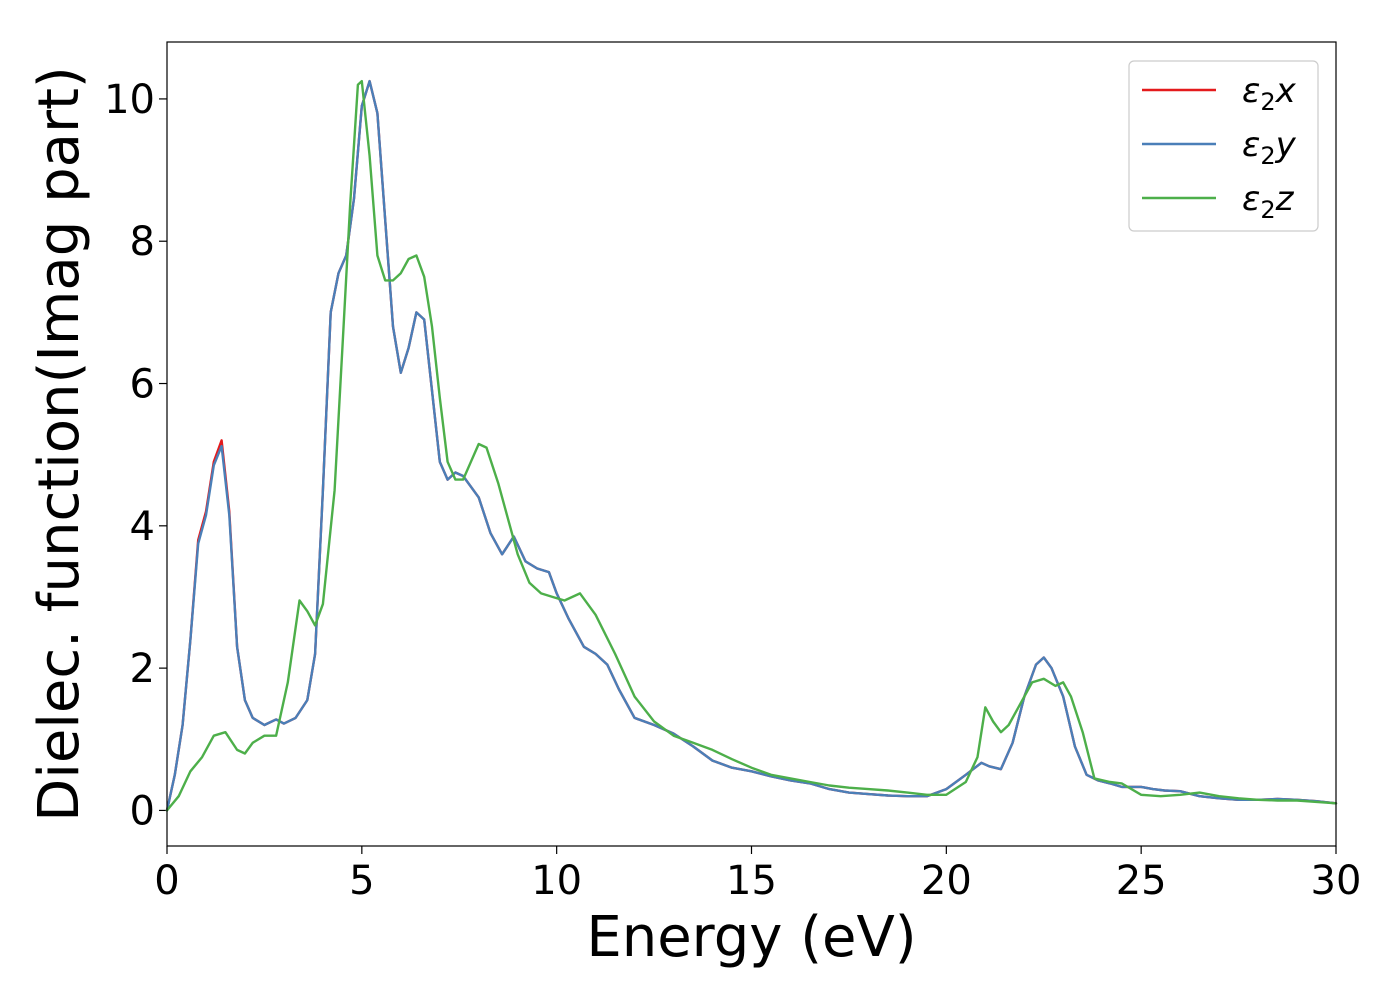 This screenshot has height=1000, width=1400. Describe the element at coordinates (1269, 147) in the screenshot. I see `legend-label-y: ε2y` at that location.